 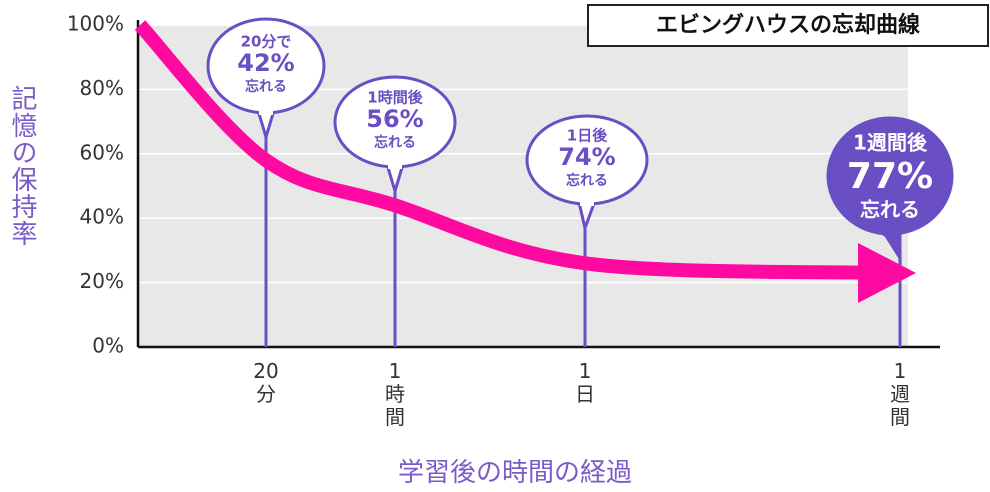 What do you see at coordinates (395, 98) in the screenshot?
I see `callout-text: 1時間後` at bounding box center [395, 98].